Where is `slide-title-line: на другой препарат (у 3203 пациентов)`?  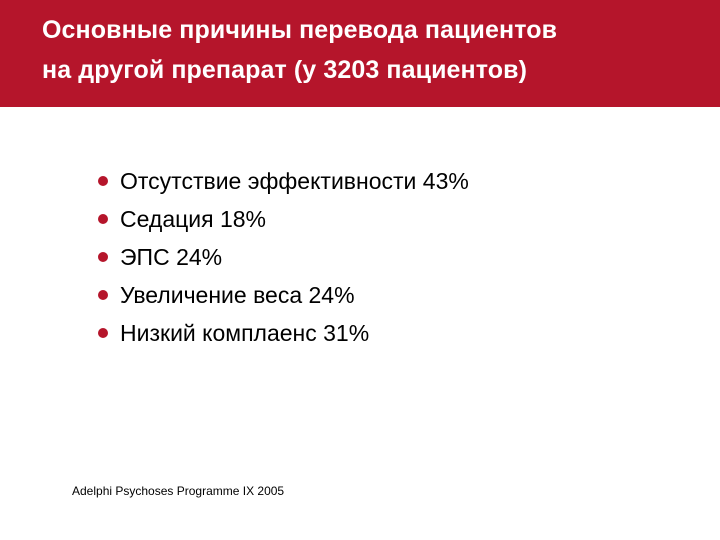
slide-title-line: на другой препарат (у 3203 пациентов) is located at coordinates (285, 70).